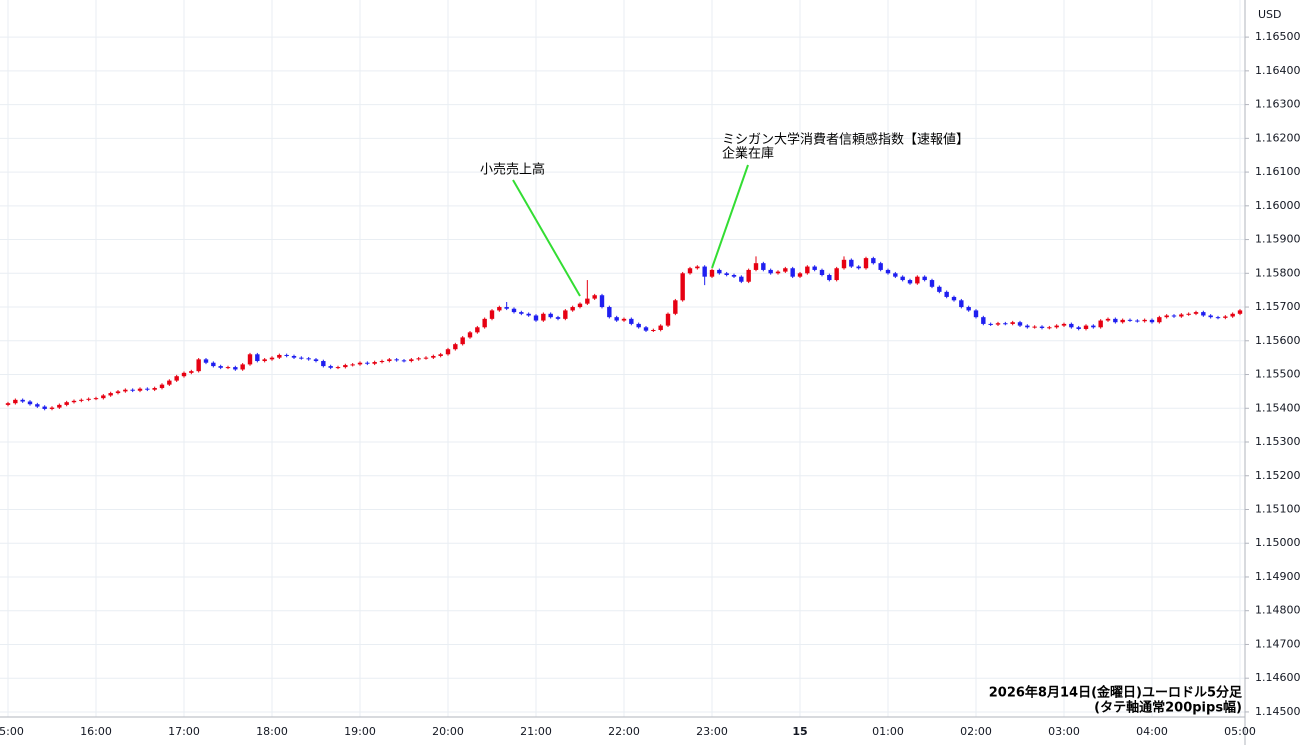 This screenshot has width=1300, height=745. I want to click on x-tick-label: 01:00, so click(888, 731).